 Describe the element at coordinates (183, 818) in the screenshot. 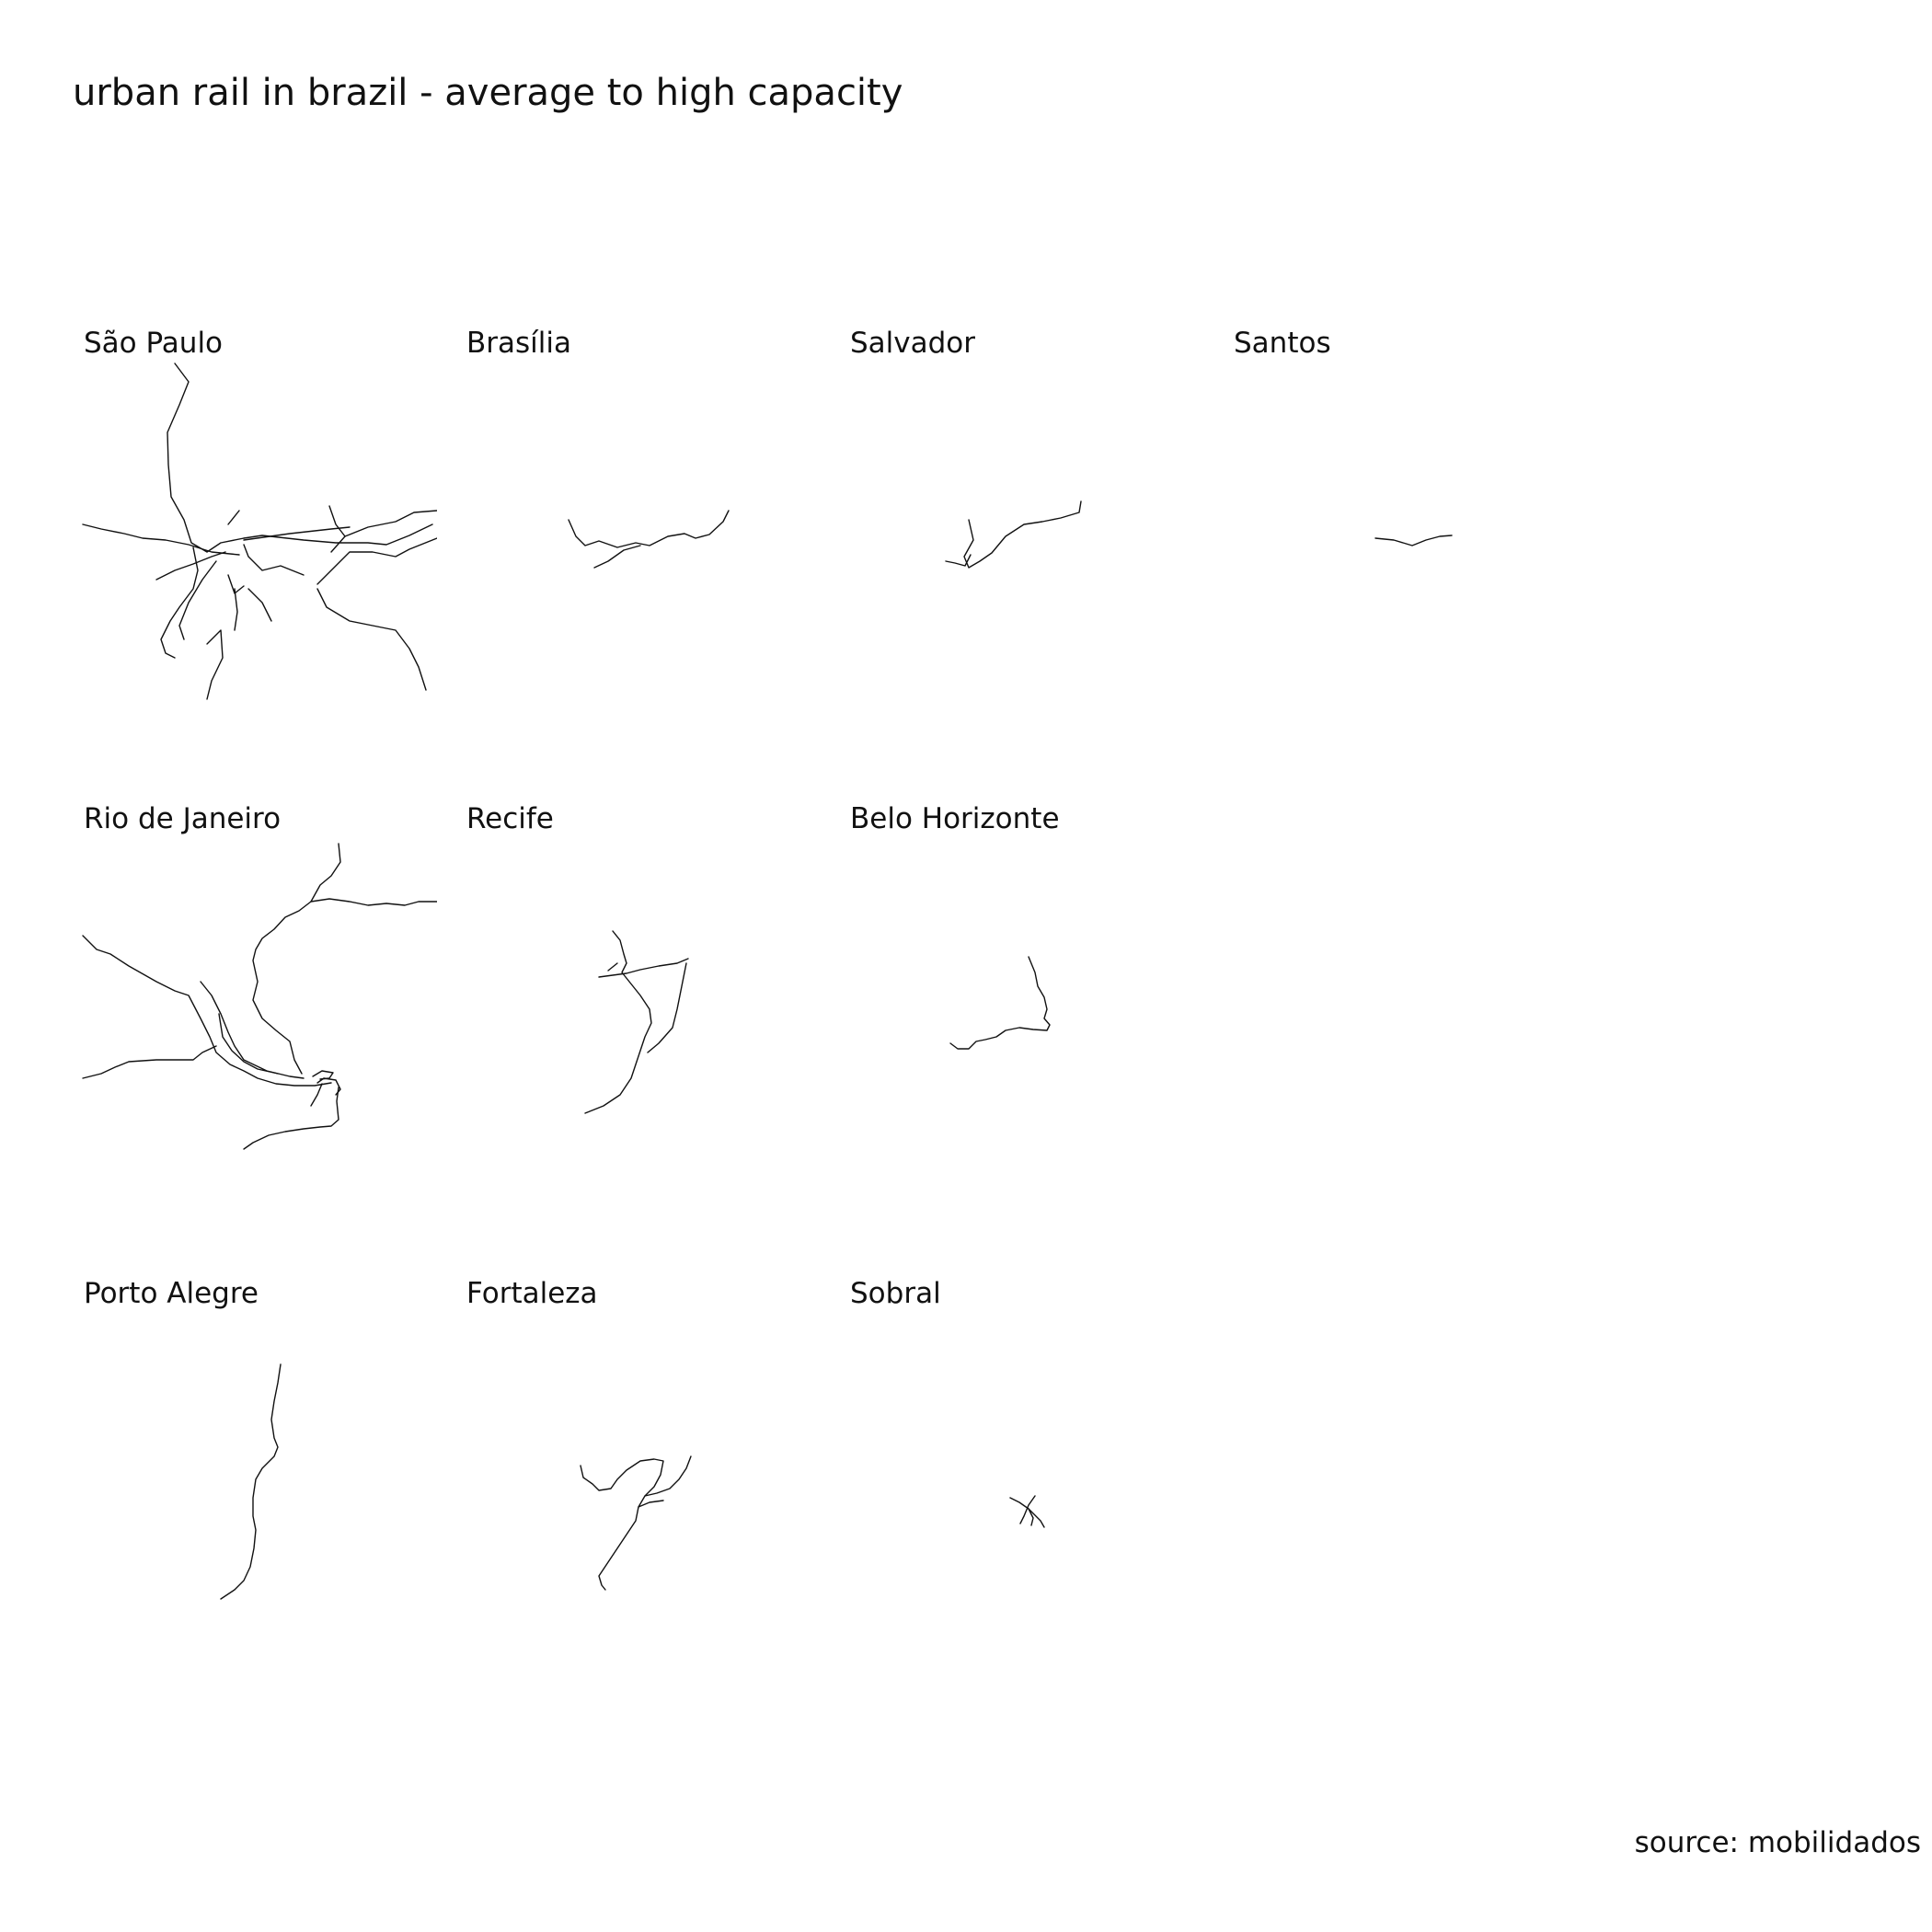

I see `city-title: Rio de Janeiro` at that location.